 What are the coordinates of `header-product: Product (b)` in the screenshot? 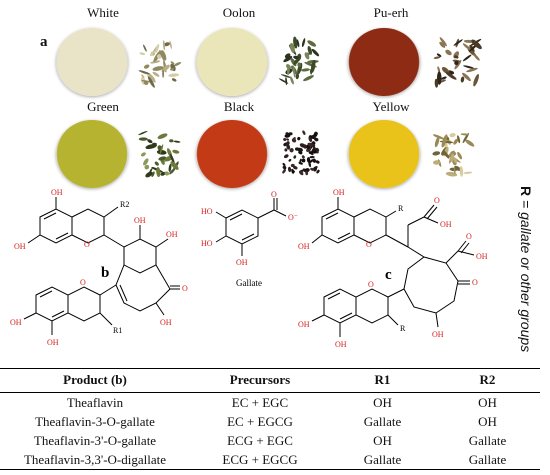 It's located at (95, 380).